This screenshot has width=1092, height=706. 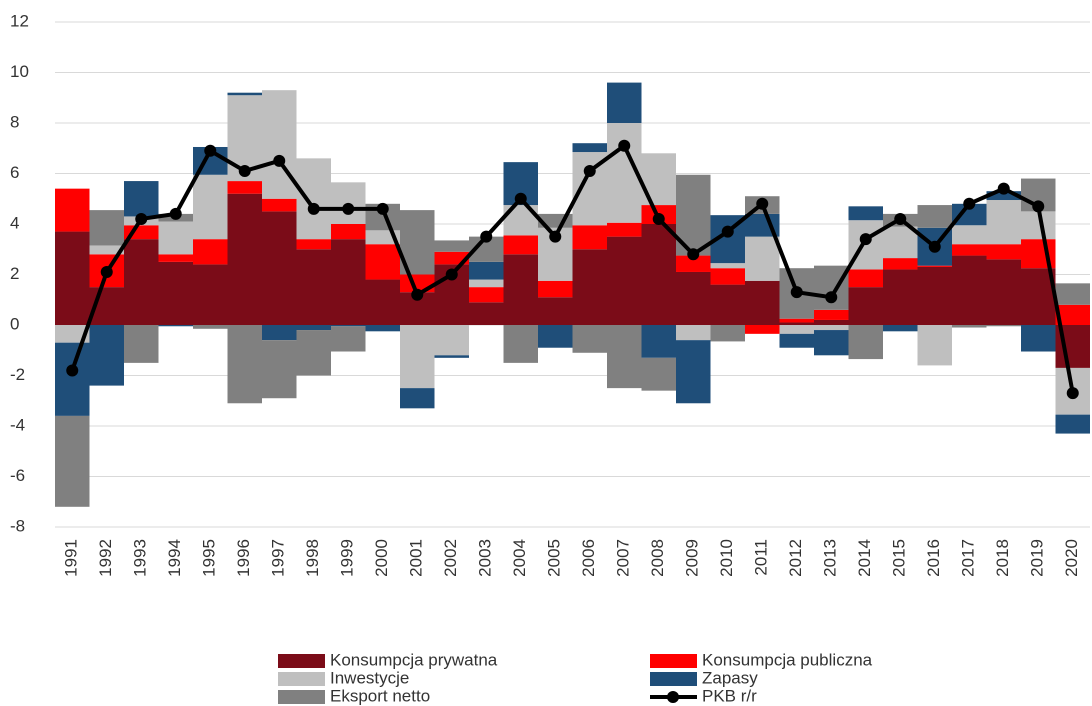 I want to click on x-tick-label: 1998, so click(x=312, y=558).